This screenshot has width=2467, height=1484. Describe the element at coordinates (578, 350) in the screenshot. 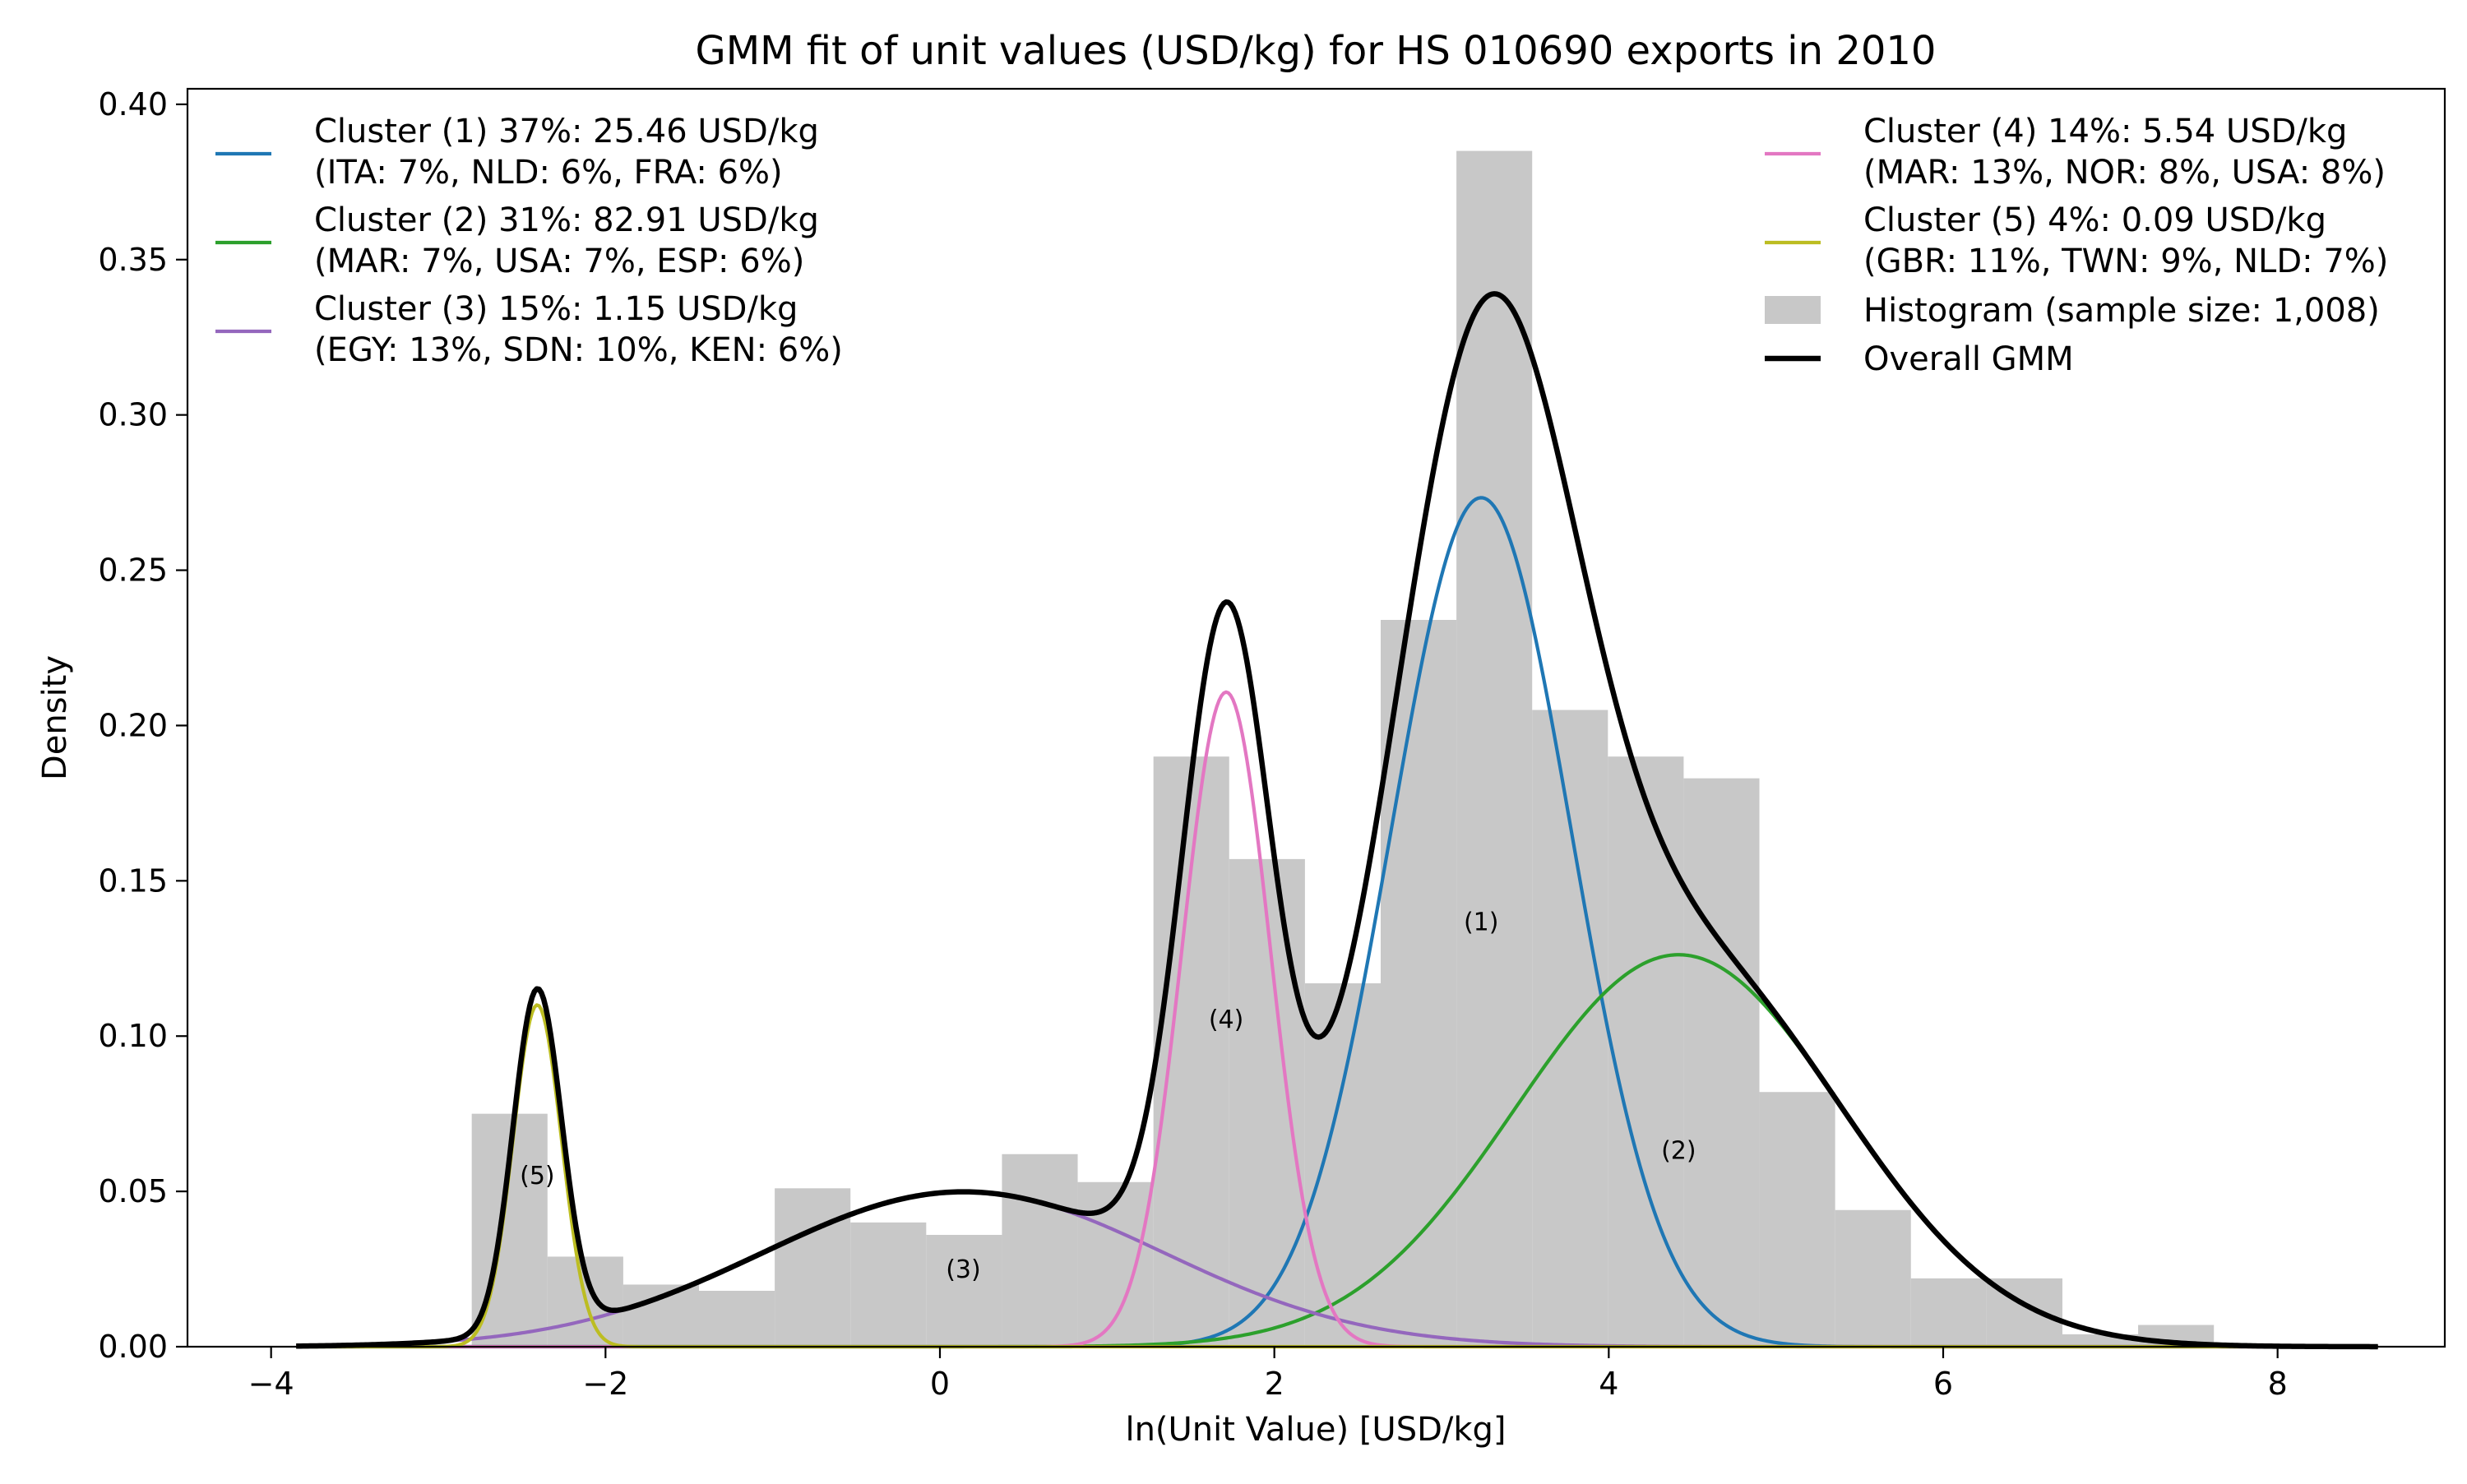

I see `legend-label-detail: (EGY: 13%, SDN: 10%, KEN: 6%)` at that location.